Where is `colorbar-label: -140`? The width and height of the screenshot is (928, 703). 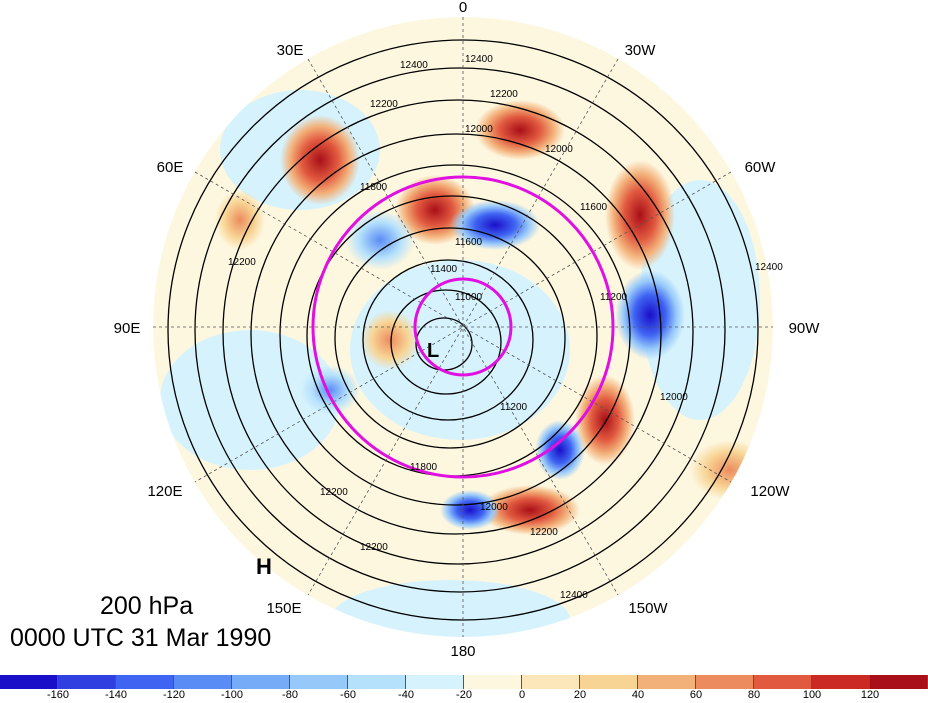 colorbar-label: -140 is located at coordinates (116, 695).